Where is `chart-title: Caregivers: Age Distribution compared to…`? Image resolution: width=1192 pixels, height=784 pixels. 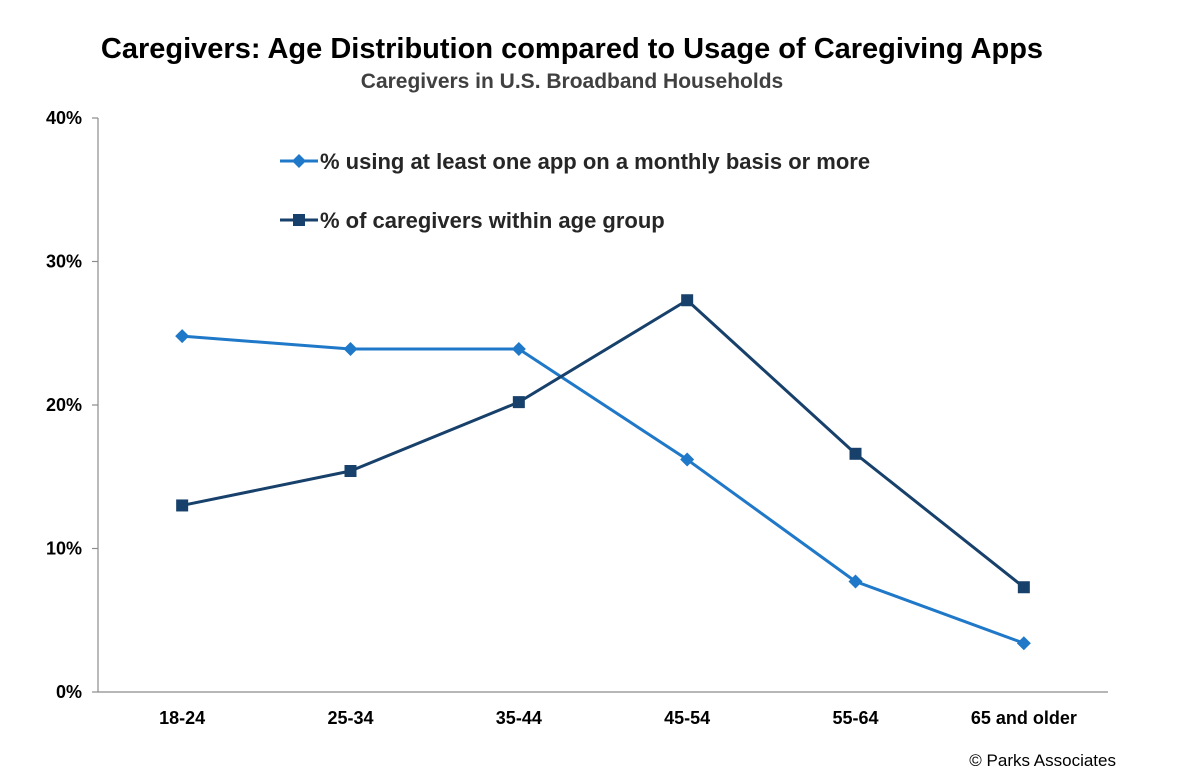
chart-title: Caregivers: Age Distribution compared to… is located at coordinates (572, 49).